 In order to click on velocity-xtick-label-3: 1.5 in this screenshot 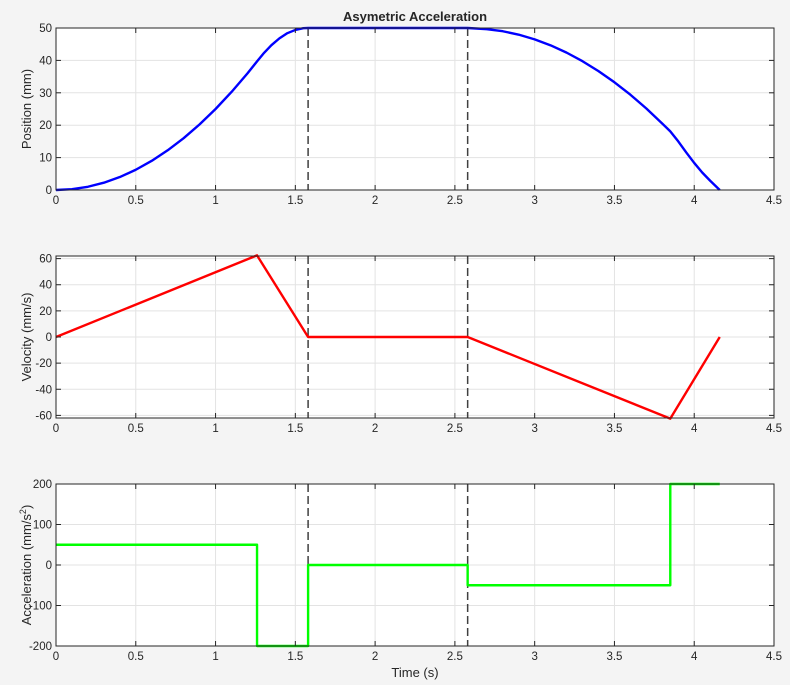, I will do `click(295, 429)`.